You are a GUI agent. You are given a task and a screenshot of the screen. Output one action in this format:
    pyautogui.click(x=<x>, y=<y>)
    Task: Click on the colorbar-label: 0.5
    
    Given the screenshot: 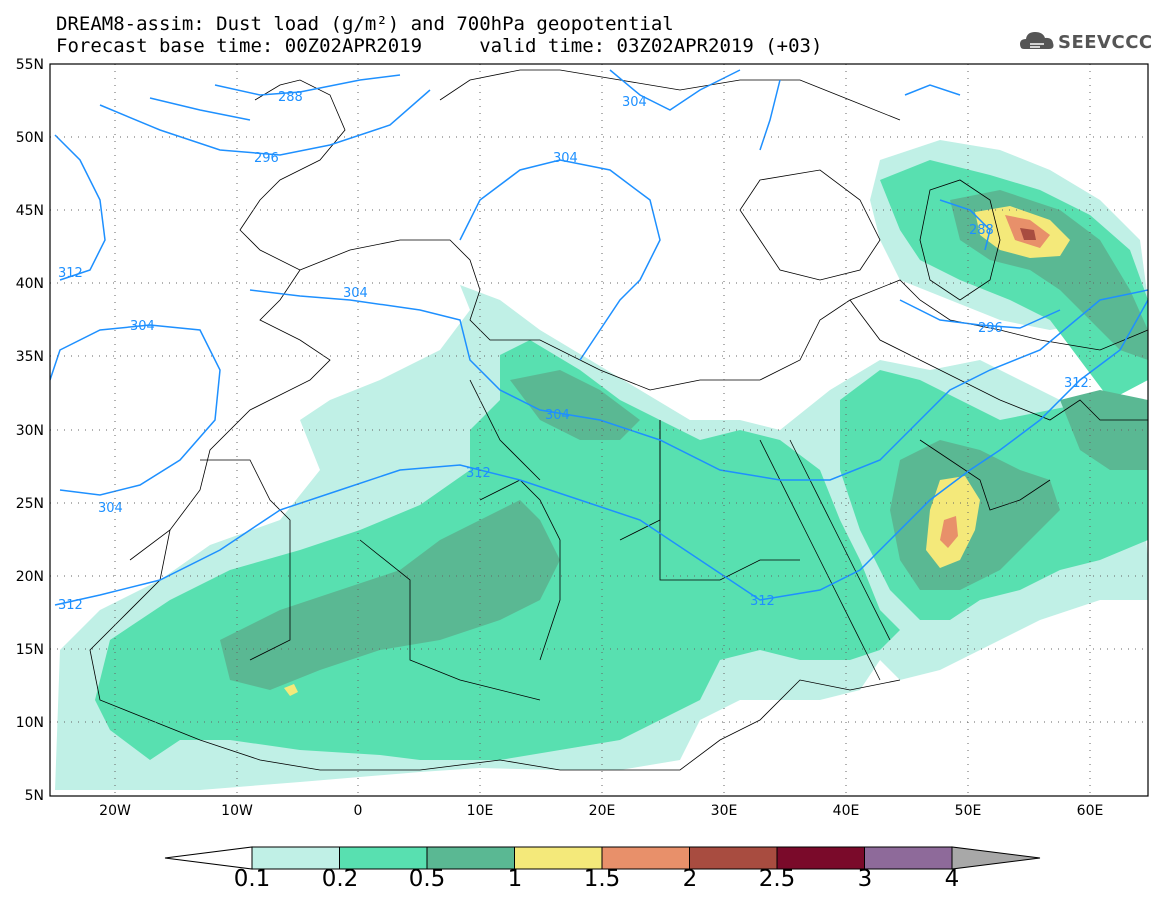 What is the action you would take?
    pyautogui.click(x=427, y=879)
    